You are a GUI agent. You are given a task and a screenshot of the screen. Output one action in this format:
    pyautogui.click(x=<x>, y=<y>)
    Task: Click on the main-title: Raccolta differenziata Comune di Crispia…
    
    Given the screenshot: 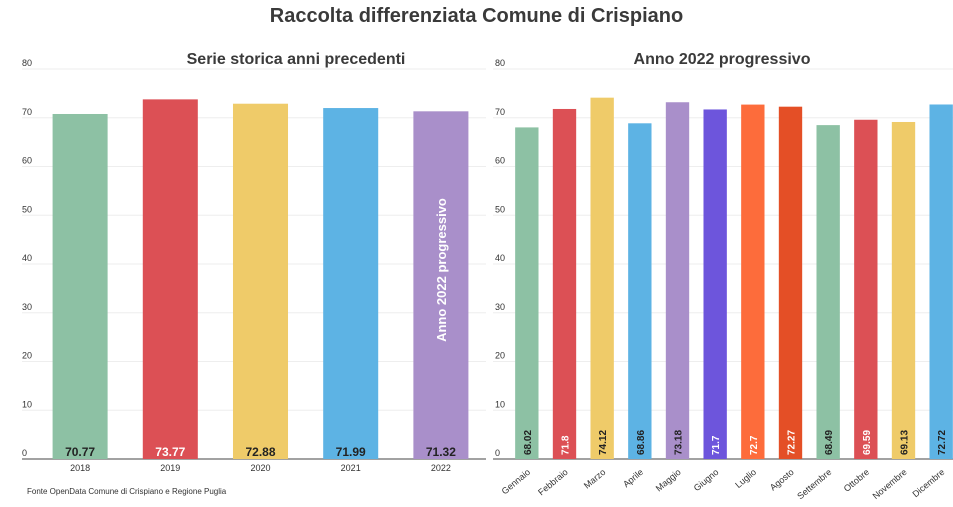 What is the action you would take?
    pyautogui.click(x=476, y=16)
    